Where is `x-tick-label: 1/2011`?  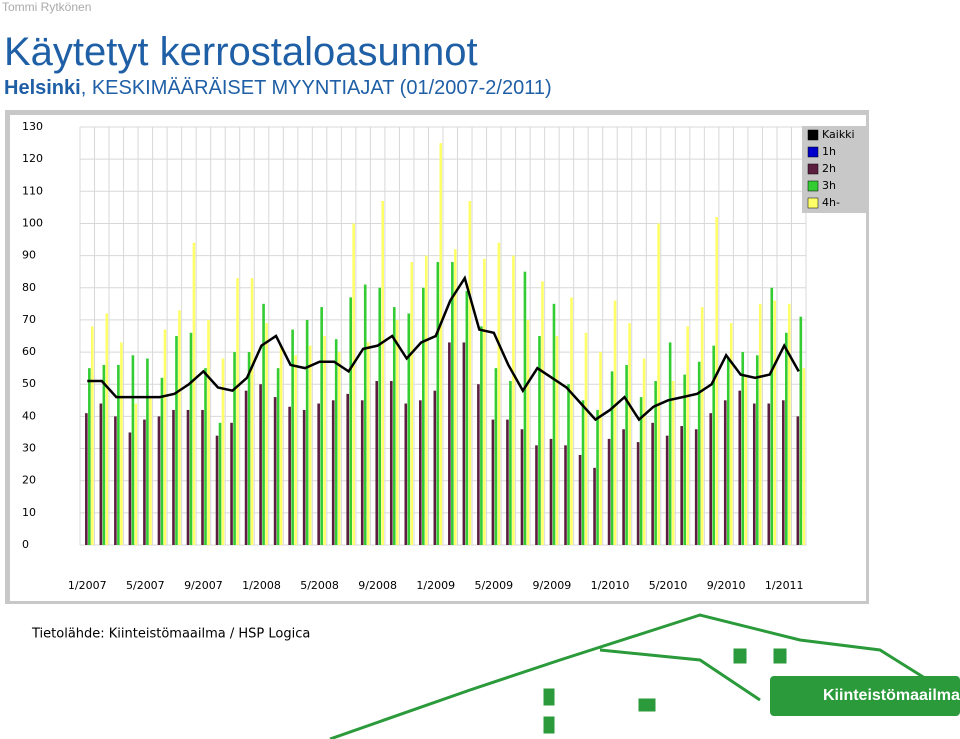
x-tick-label: 1/2011 is located at coordinates (784, 585).